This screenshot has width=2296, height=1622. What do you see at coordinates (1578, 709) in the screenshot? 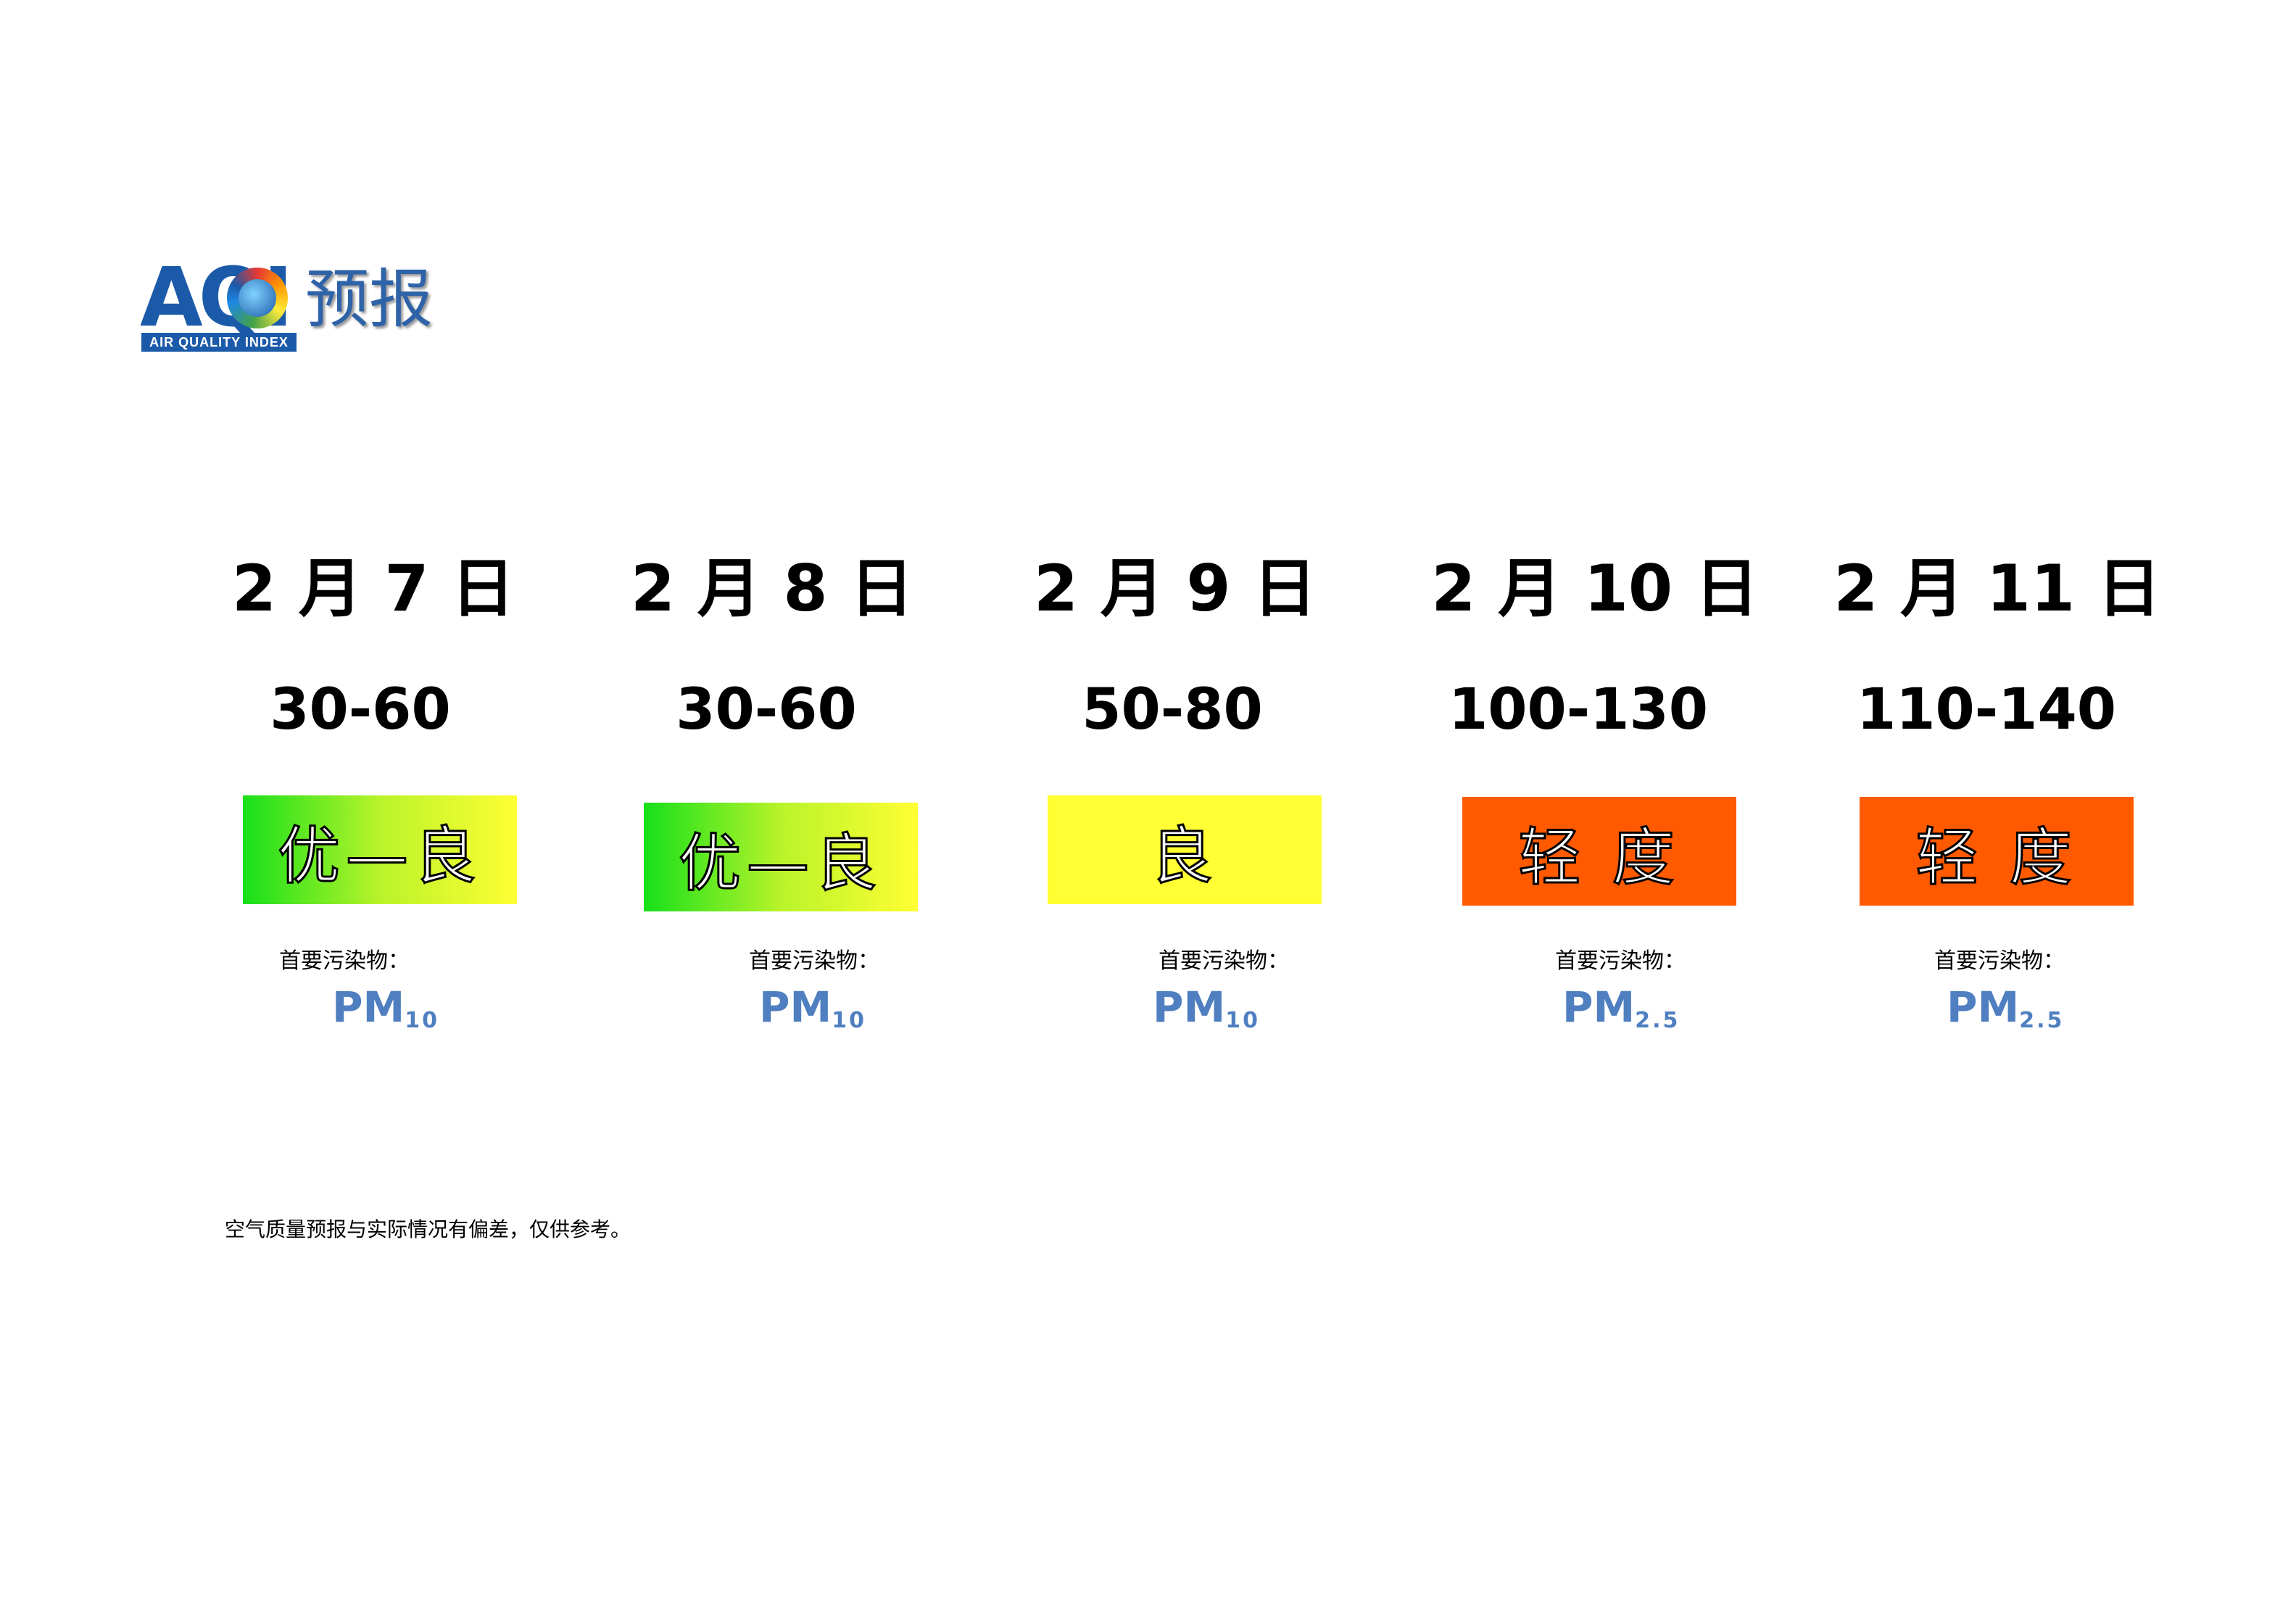
I see `aqi-range: 100-130` at bounding box center [1578, 709].